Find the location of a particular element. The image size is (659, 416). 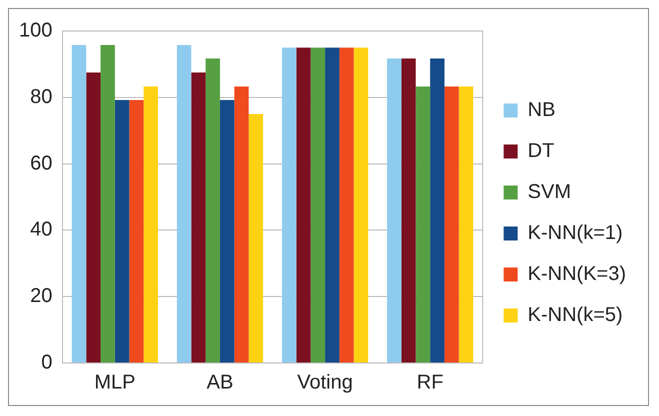

x-tick-label: RF is located at coordinates (430, 383).